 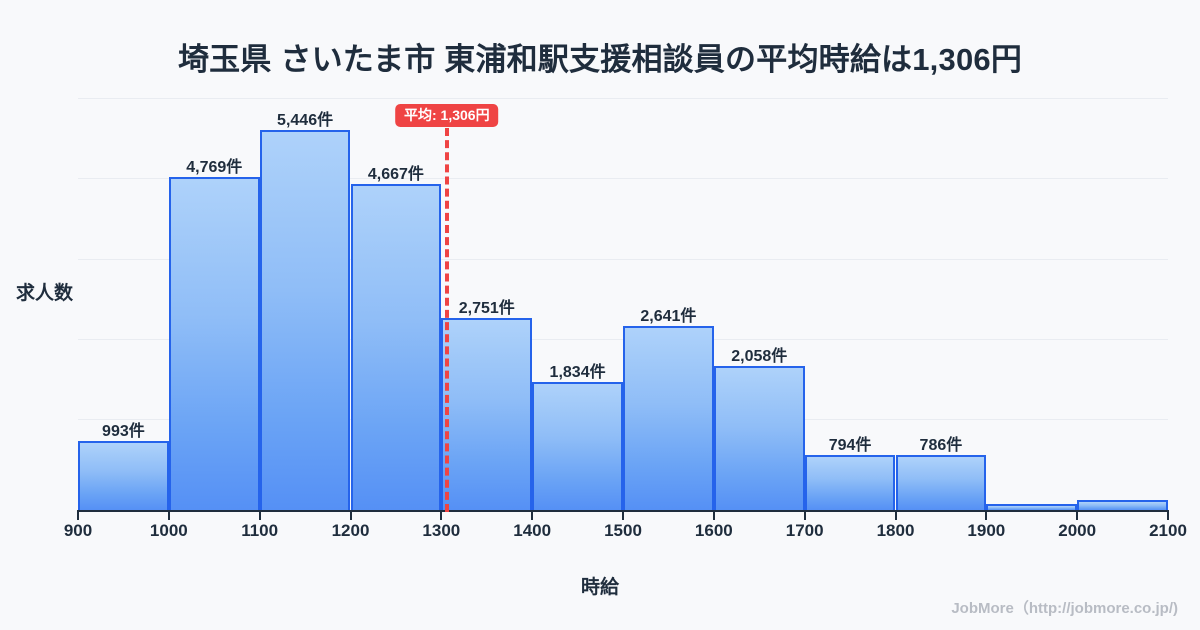 I want to click on bar-value-label: 2,641件, so click(x=668, y=316).